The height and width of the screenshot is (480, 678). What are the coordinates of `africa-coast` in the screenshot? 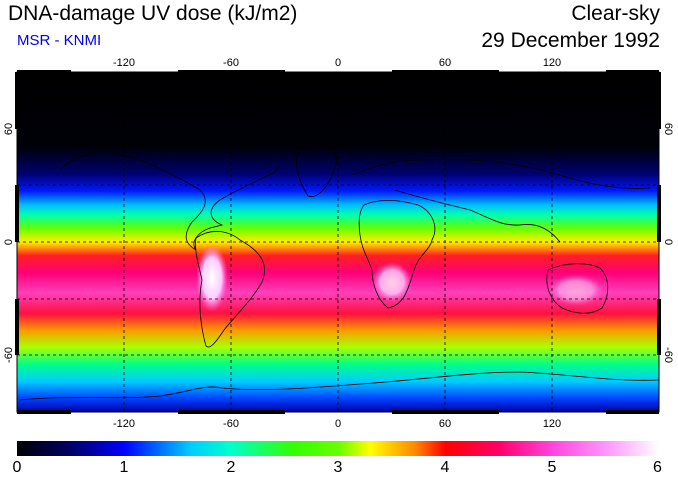 It's located at (397, 254).